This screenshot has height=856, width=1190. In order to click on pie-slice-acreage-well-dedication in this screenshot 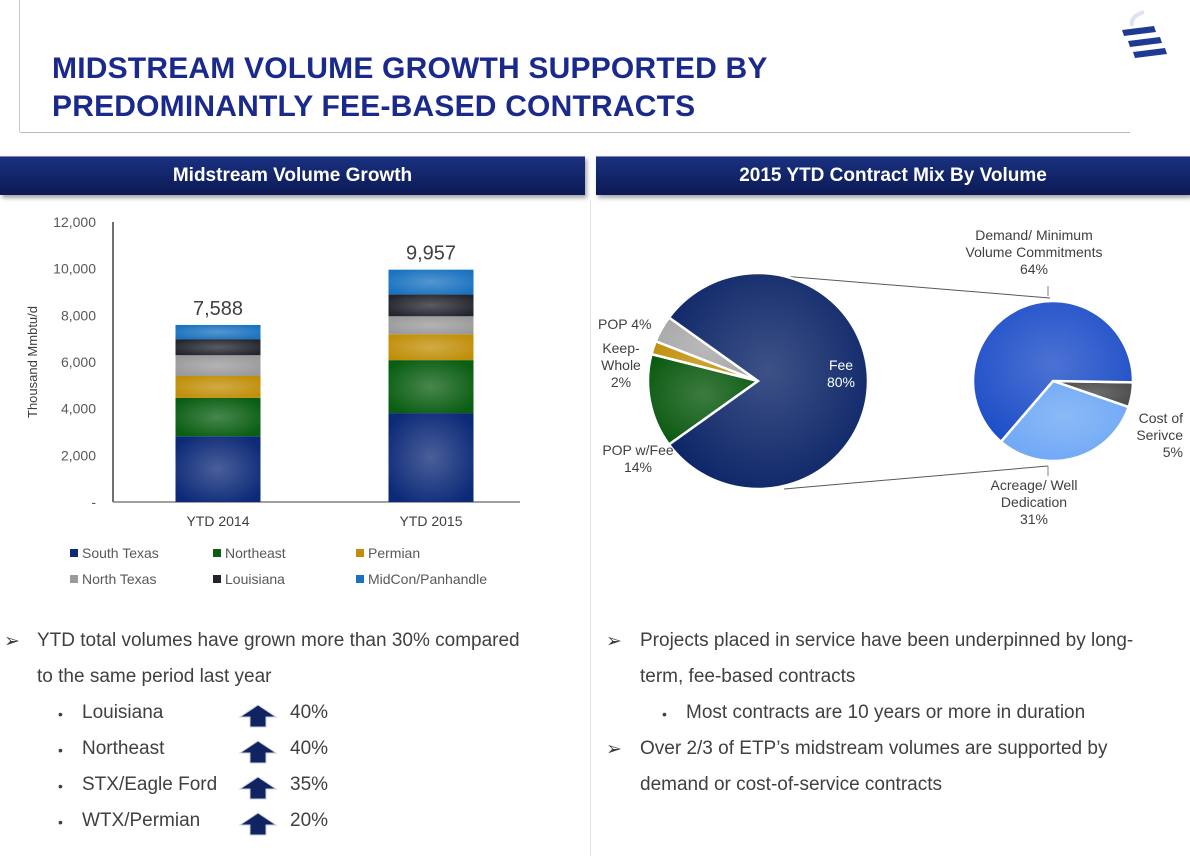, I will do `click(1065, 421)`.